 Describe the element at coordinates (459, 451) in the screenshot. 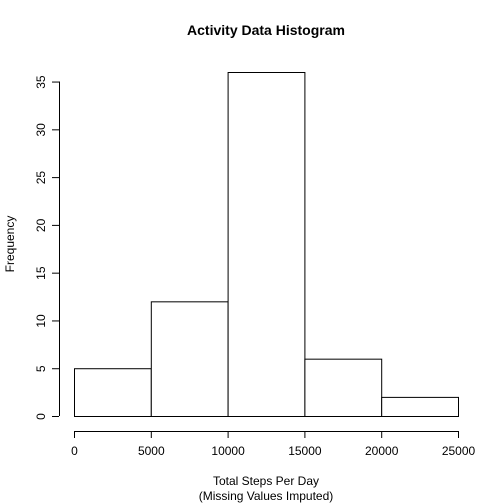

I see `x-tick-label-5: 25000` at that location.